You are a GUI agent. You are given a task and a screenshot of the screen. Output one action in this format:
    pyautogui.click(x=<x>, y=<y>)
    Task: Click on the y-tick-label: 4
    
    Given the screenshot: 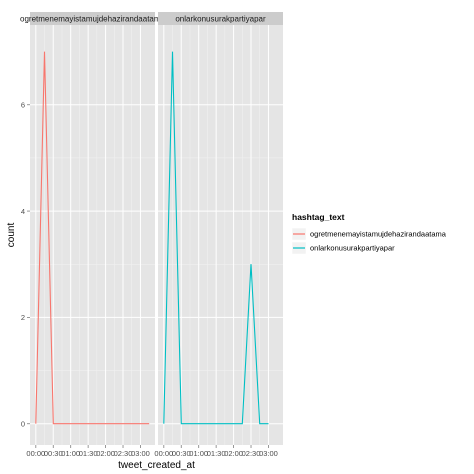 What is the action you would take?
    pyautogui.click(x=23, y=211)
    